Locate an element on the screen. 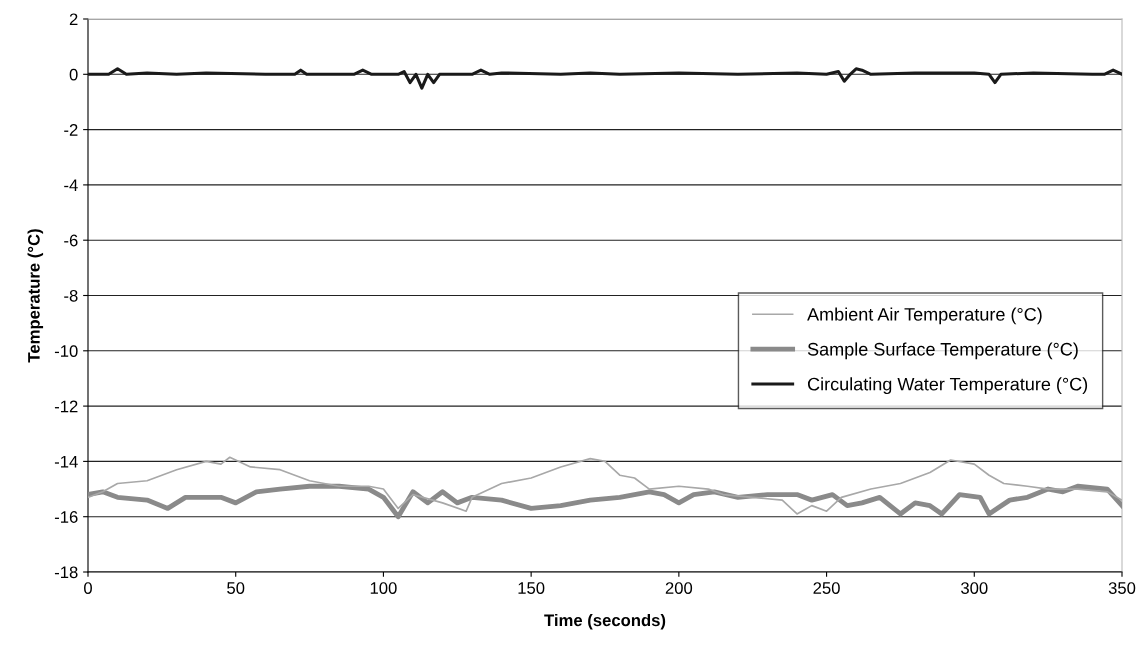  x-axis-title: Time (seconds) is located at coordinates (605, 621).